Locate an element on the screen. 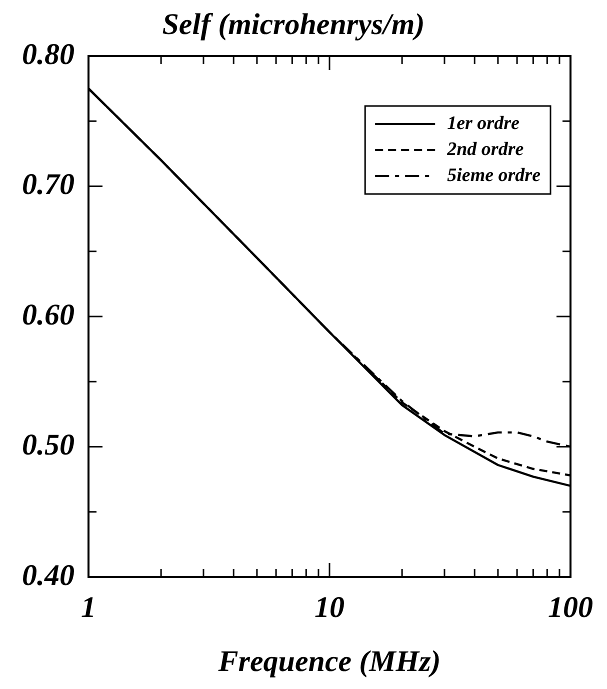 This screenshot has height=689, width=607. y-tick-label: 0.70 is located at coordinates (48, 184).